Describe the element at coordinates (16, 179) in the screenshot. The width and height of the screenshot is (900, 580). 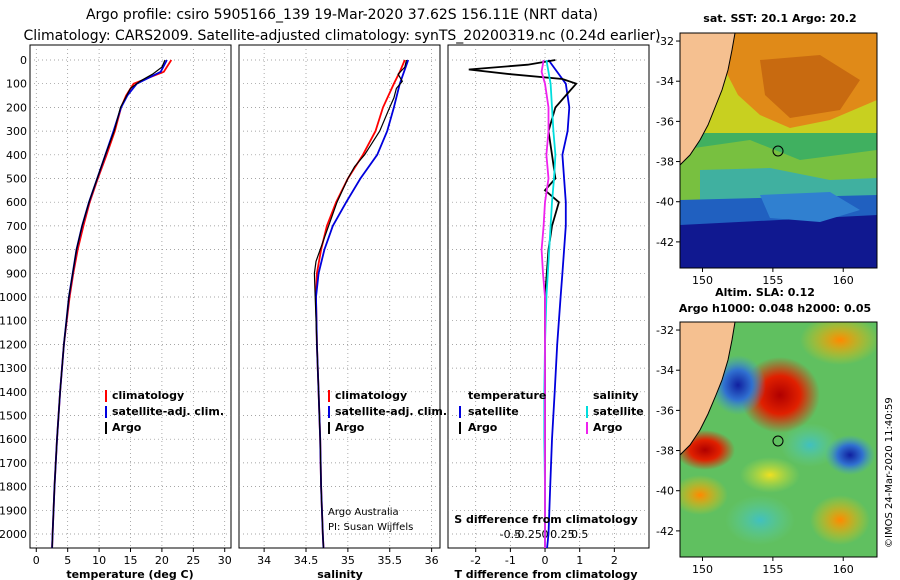
I see `depth-tick-label: 500` at that location.